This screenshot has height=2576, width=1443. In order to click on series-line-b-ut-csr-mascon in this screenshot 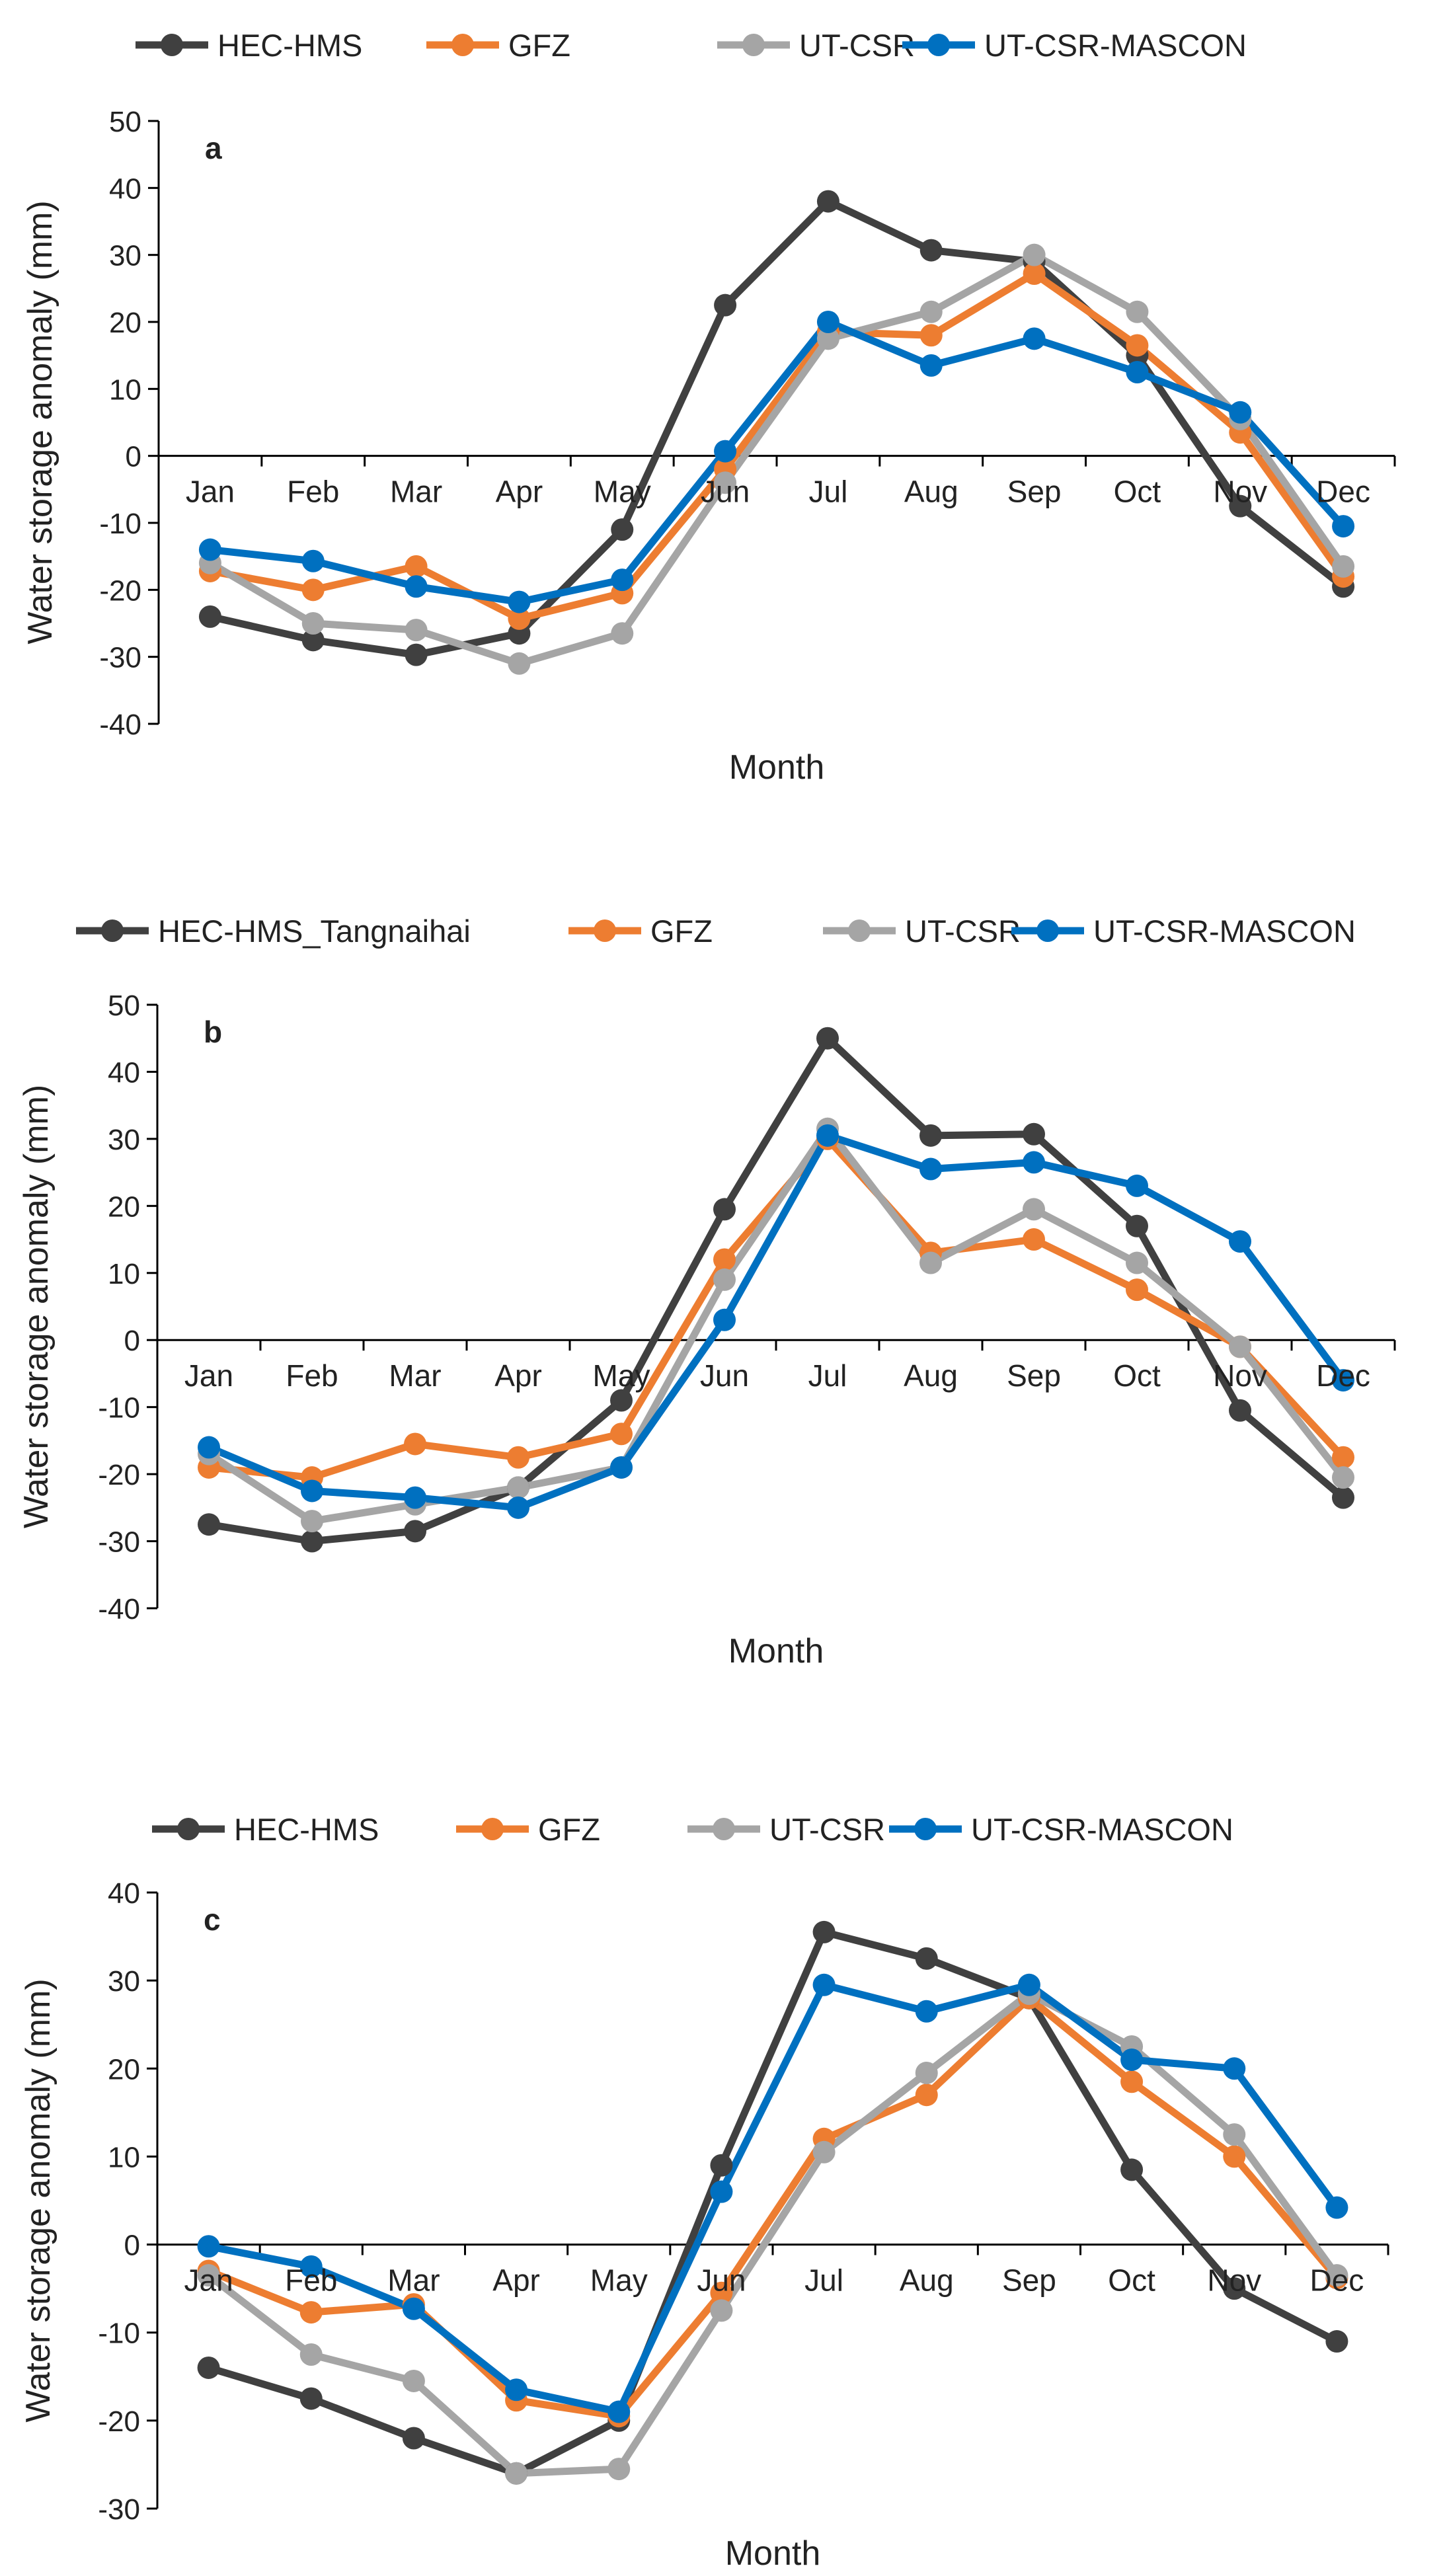, I will do `click(776, 1322)`.